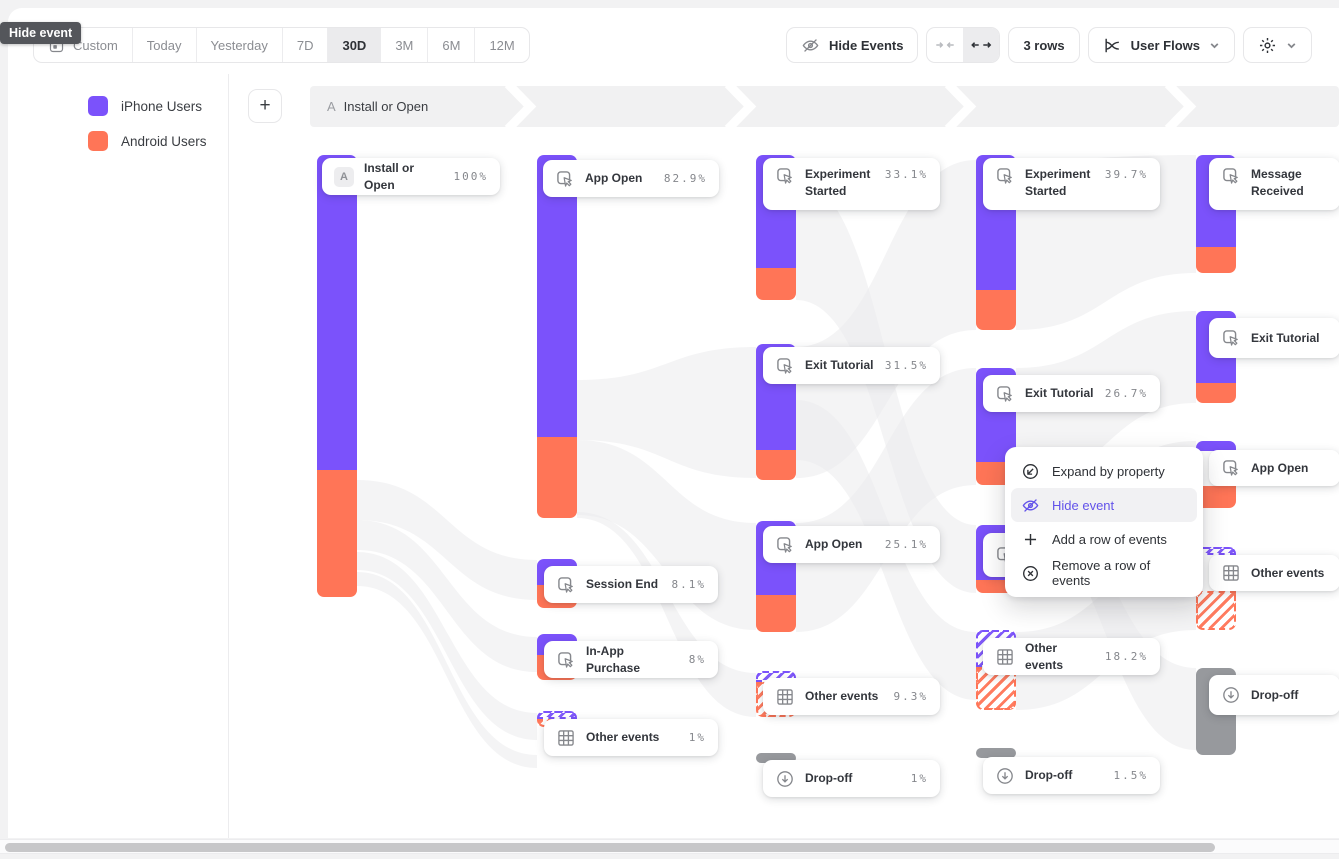 This screenshot has width=1339, height=859. I want to click on hide-events-button: Hide Events, so click(852, 45).